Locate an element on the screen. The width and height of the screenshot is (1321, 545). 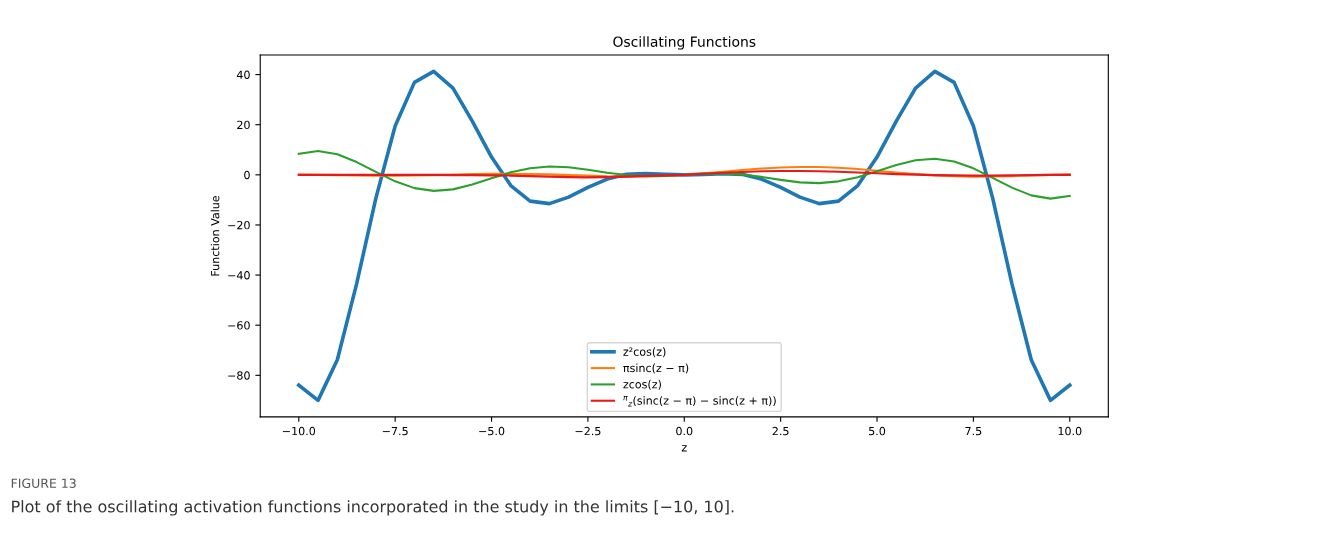
legend-label: πsinc(z − π) is located at coordinates (656, 368).